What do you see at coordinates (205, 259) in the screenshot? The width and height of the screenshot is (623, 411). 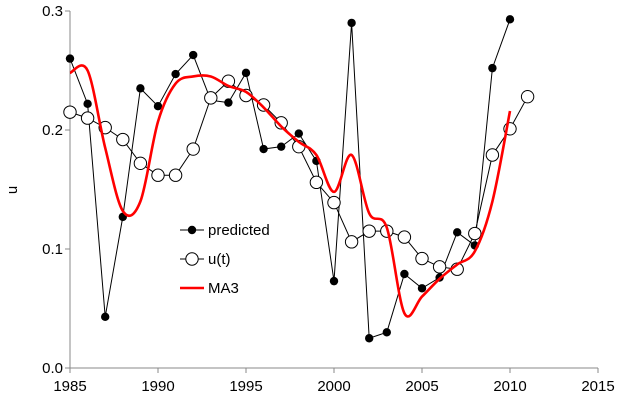 I see `legend-item-u-t: u(t)` at bounding box center [205, 259].